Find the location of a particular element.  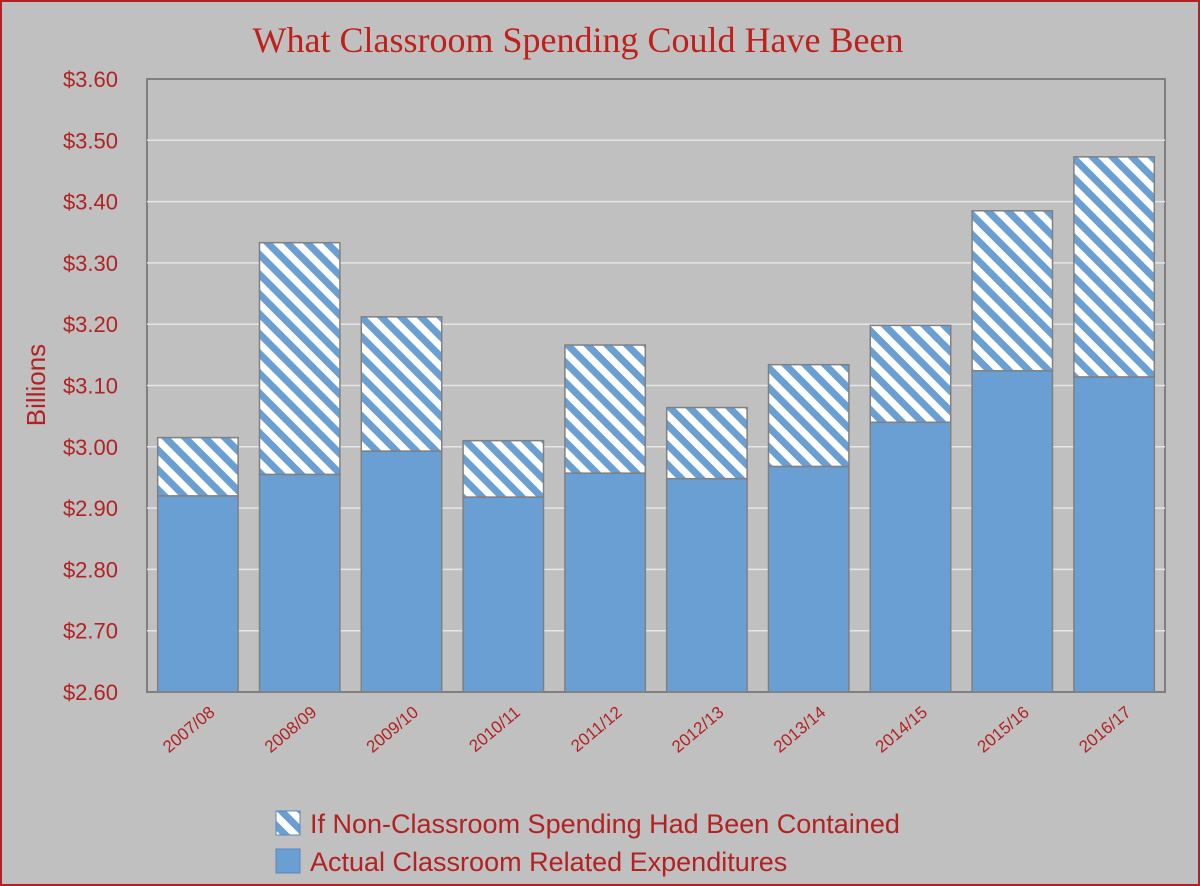

y-tick-label: $2.70 is located at coordinates (90, 631).